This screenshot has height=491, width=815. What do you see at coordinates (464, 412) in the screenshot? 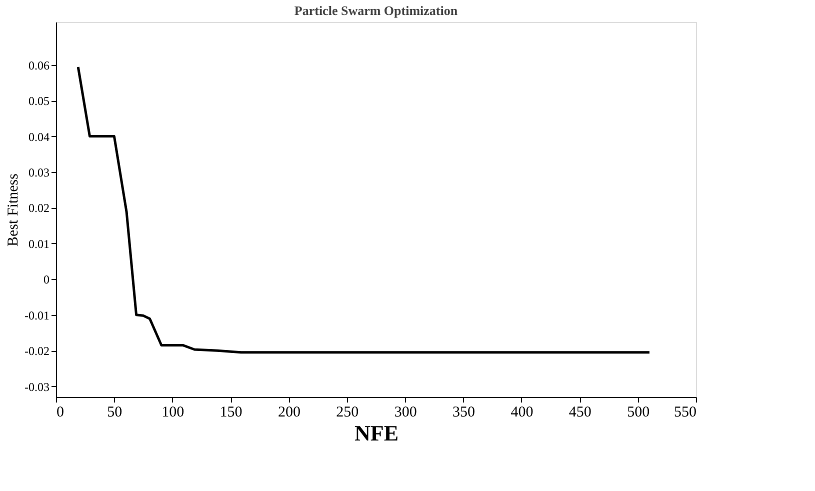
I see `x-tick-label: 350` at bounding box center [464, 412].